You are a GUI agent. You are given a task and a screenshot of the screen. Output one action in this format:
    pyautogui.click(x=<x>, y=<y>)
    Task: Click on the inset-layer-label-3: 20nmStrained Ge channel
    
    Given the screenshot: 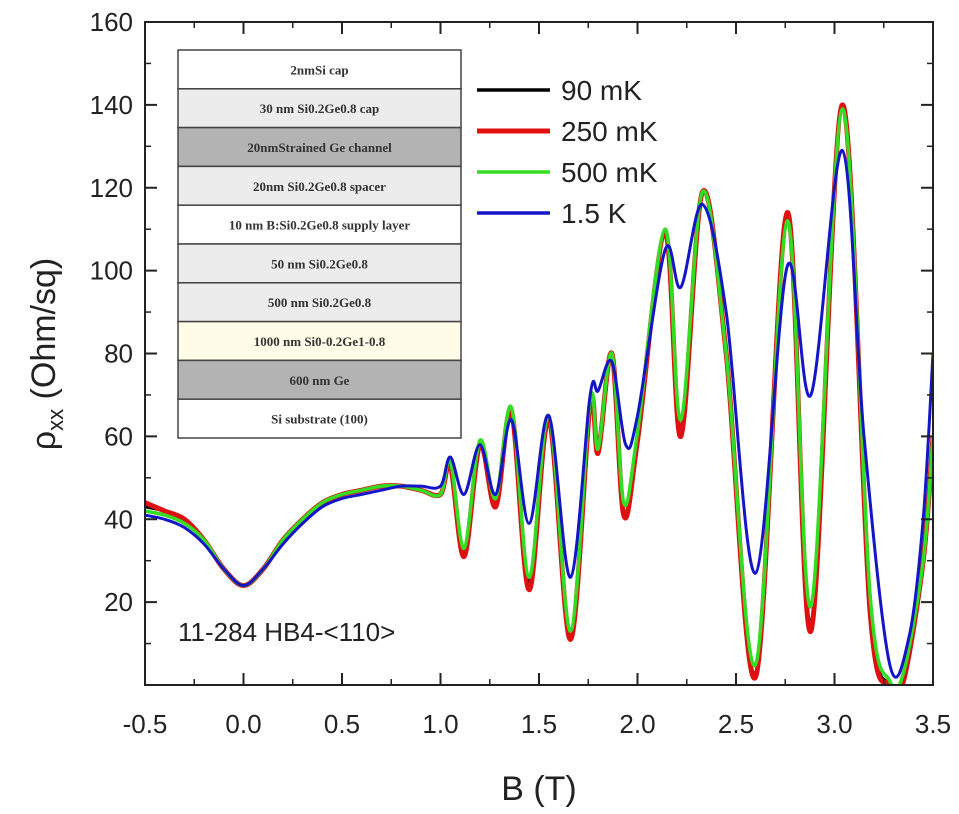 What is the action you would take?
    pyautogui.click(x=319, y=147)
    